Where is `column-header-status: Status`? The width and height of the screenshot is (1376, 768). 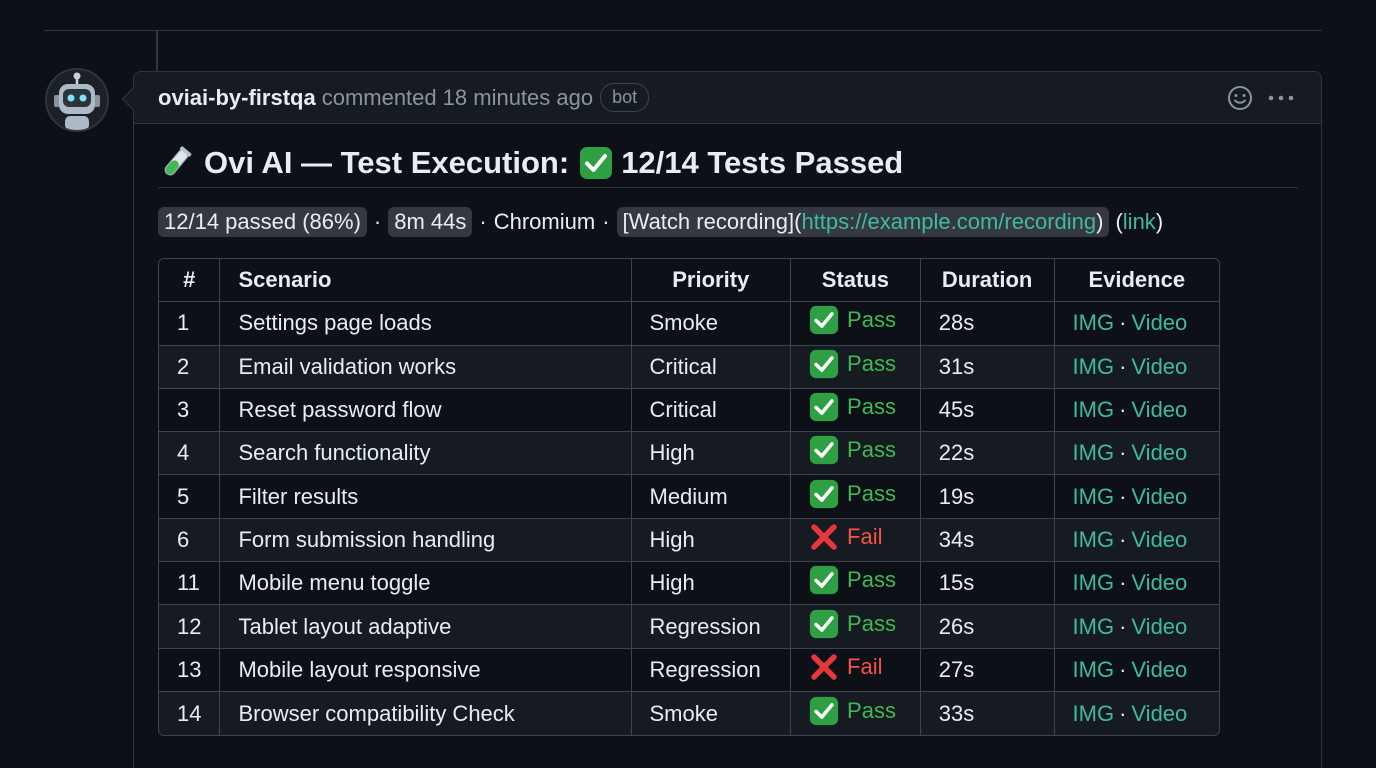
column-header-status: Status is located at coordinates (856, 281).